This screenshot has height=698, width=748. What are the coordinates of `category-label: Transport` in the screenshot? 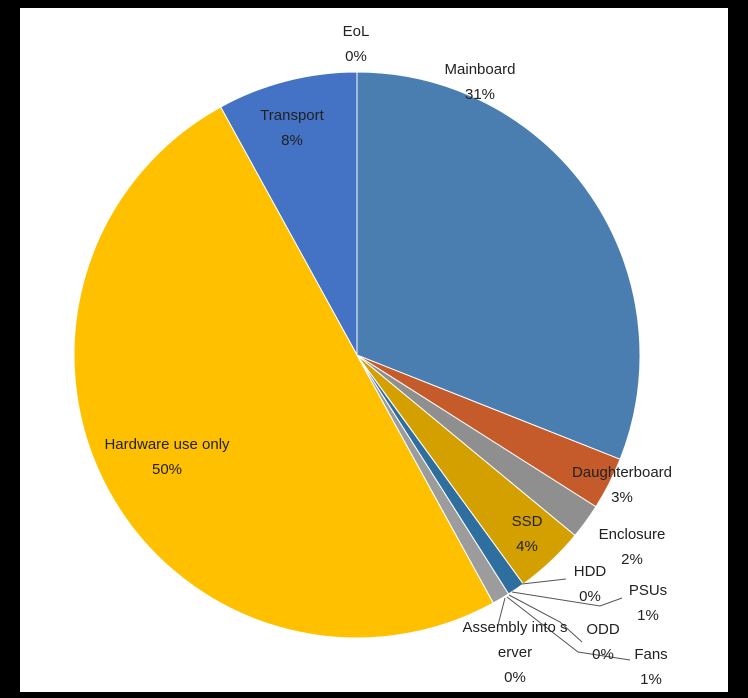 It's located at (292, 115).